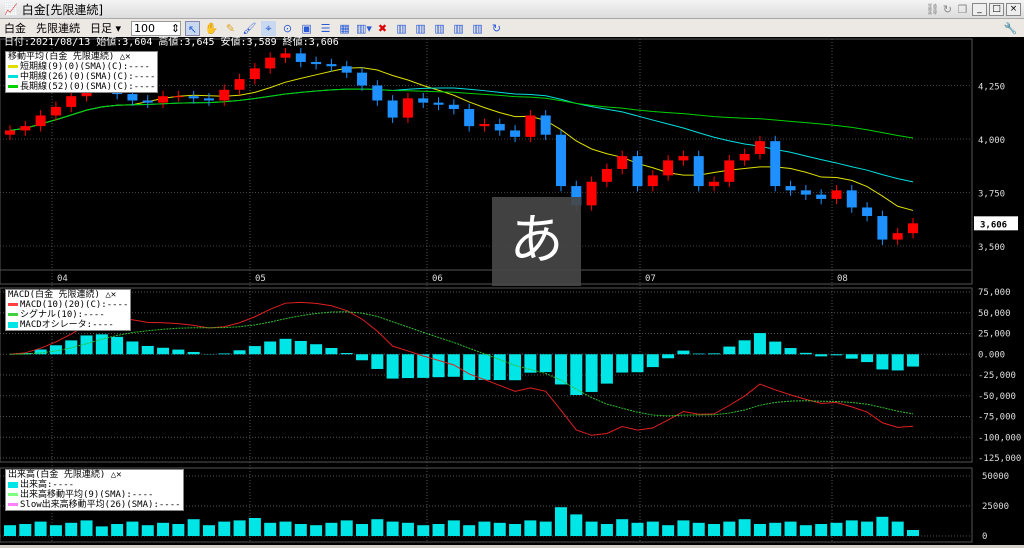 The image size is (1024, 548). Describe the element at coordinates (979, 9) in the screenshot. I see `minimize-button: _` at that location.